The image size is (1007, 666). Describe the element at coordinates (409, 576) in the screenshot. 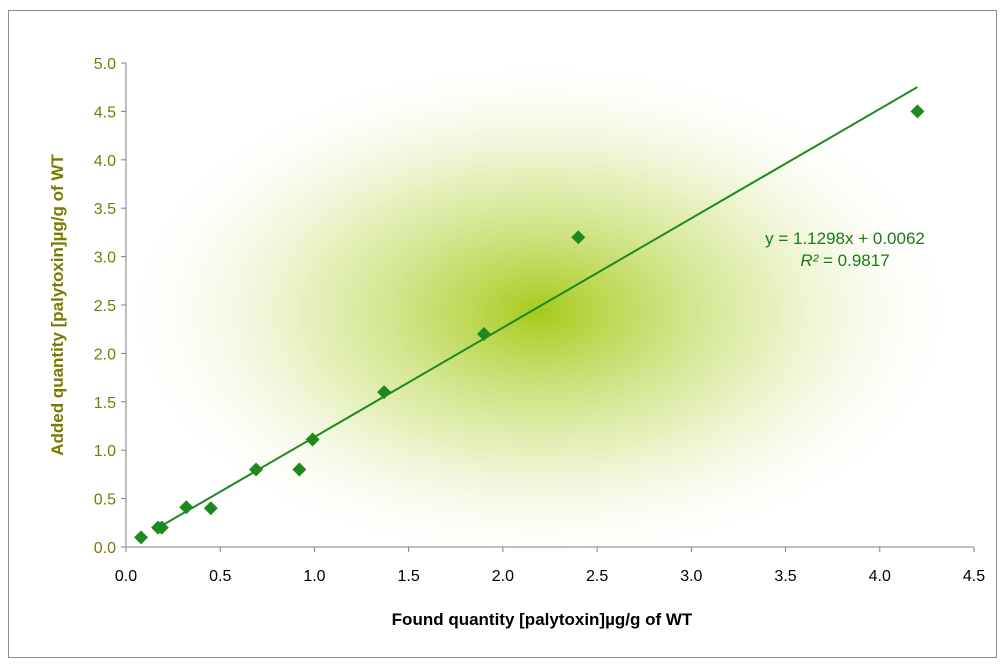

I see `x-tick-label: 1.5` at that location.